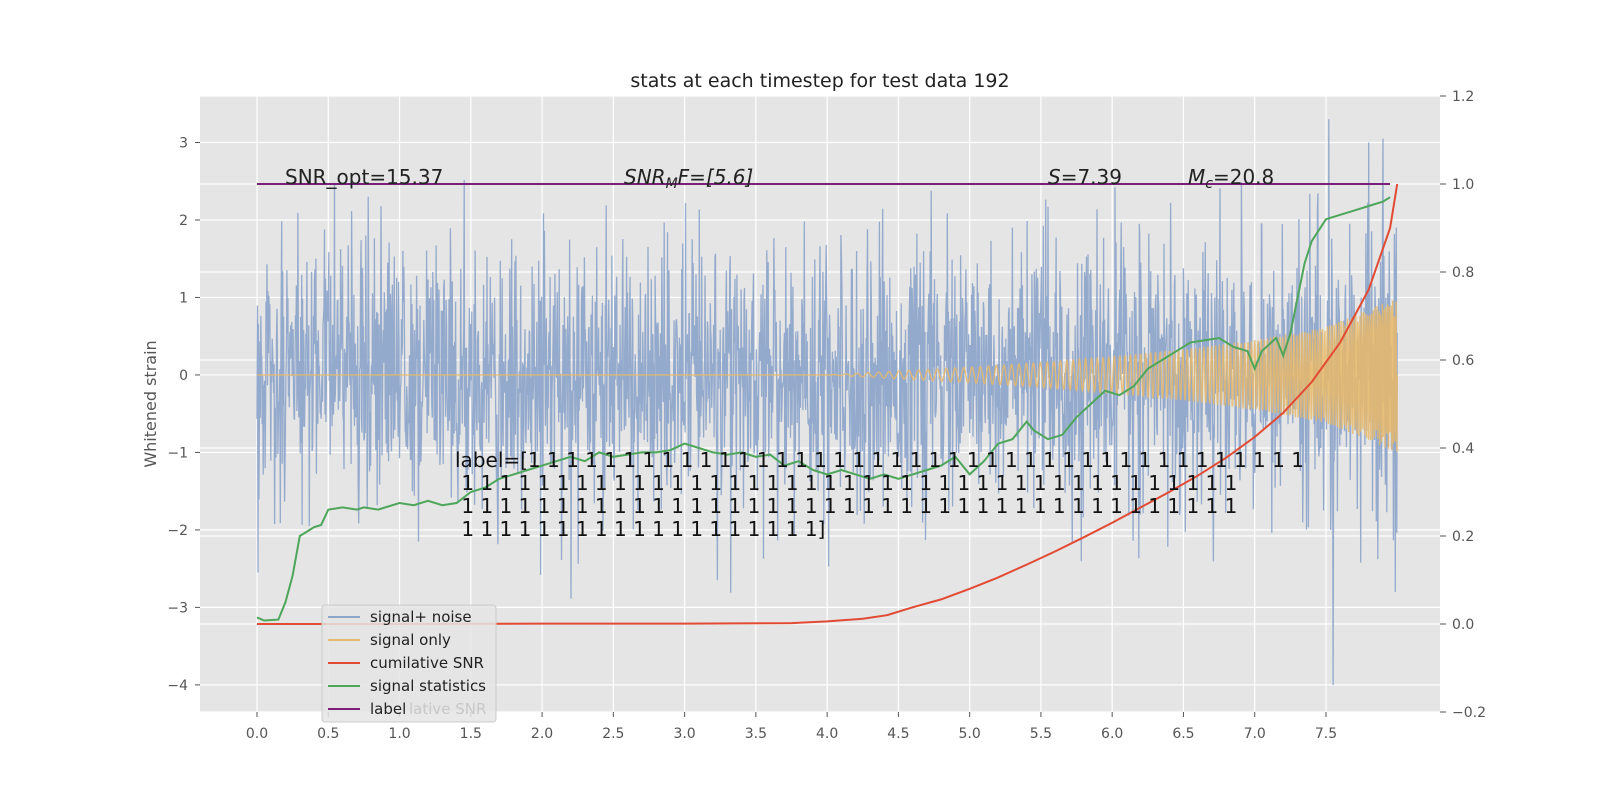  I want to click on legend-label-signal-only: signal only, so click(410, 640).